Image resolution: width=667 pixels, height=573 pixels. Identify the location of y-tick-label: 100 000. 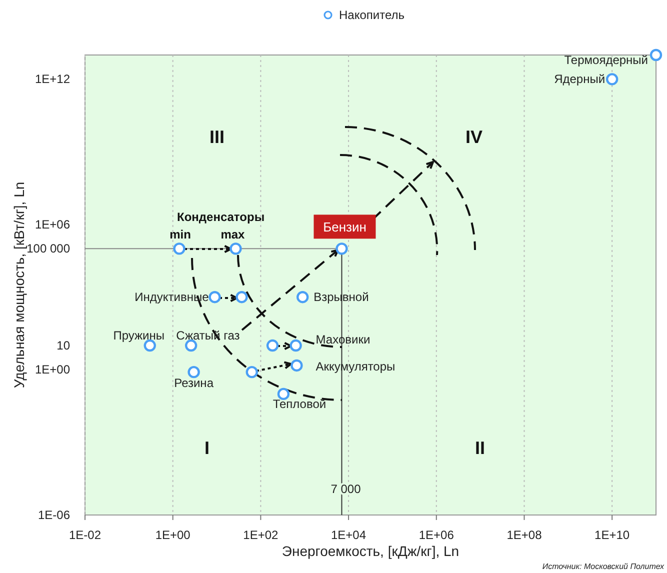
(48, 249).